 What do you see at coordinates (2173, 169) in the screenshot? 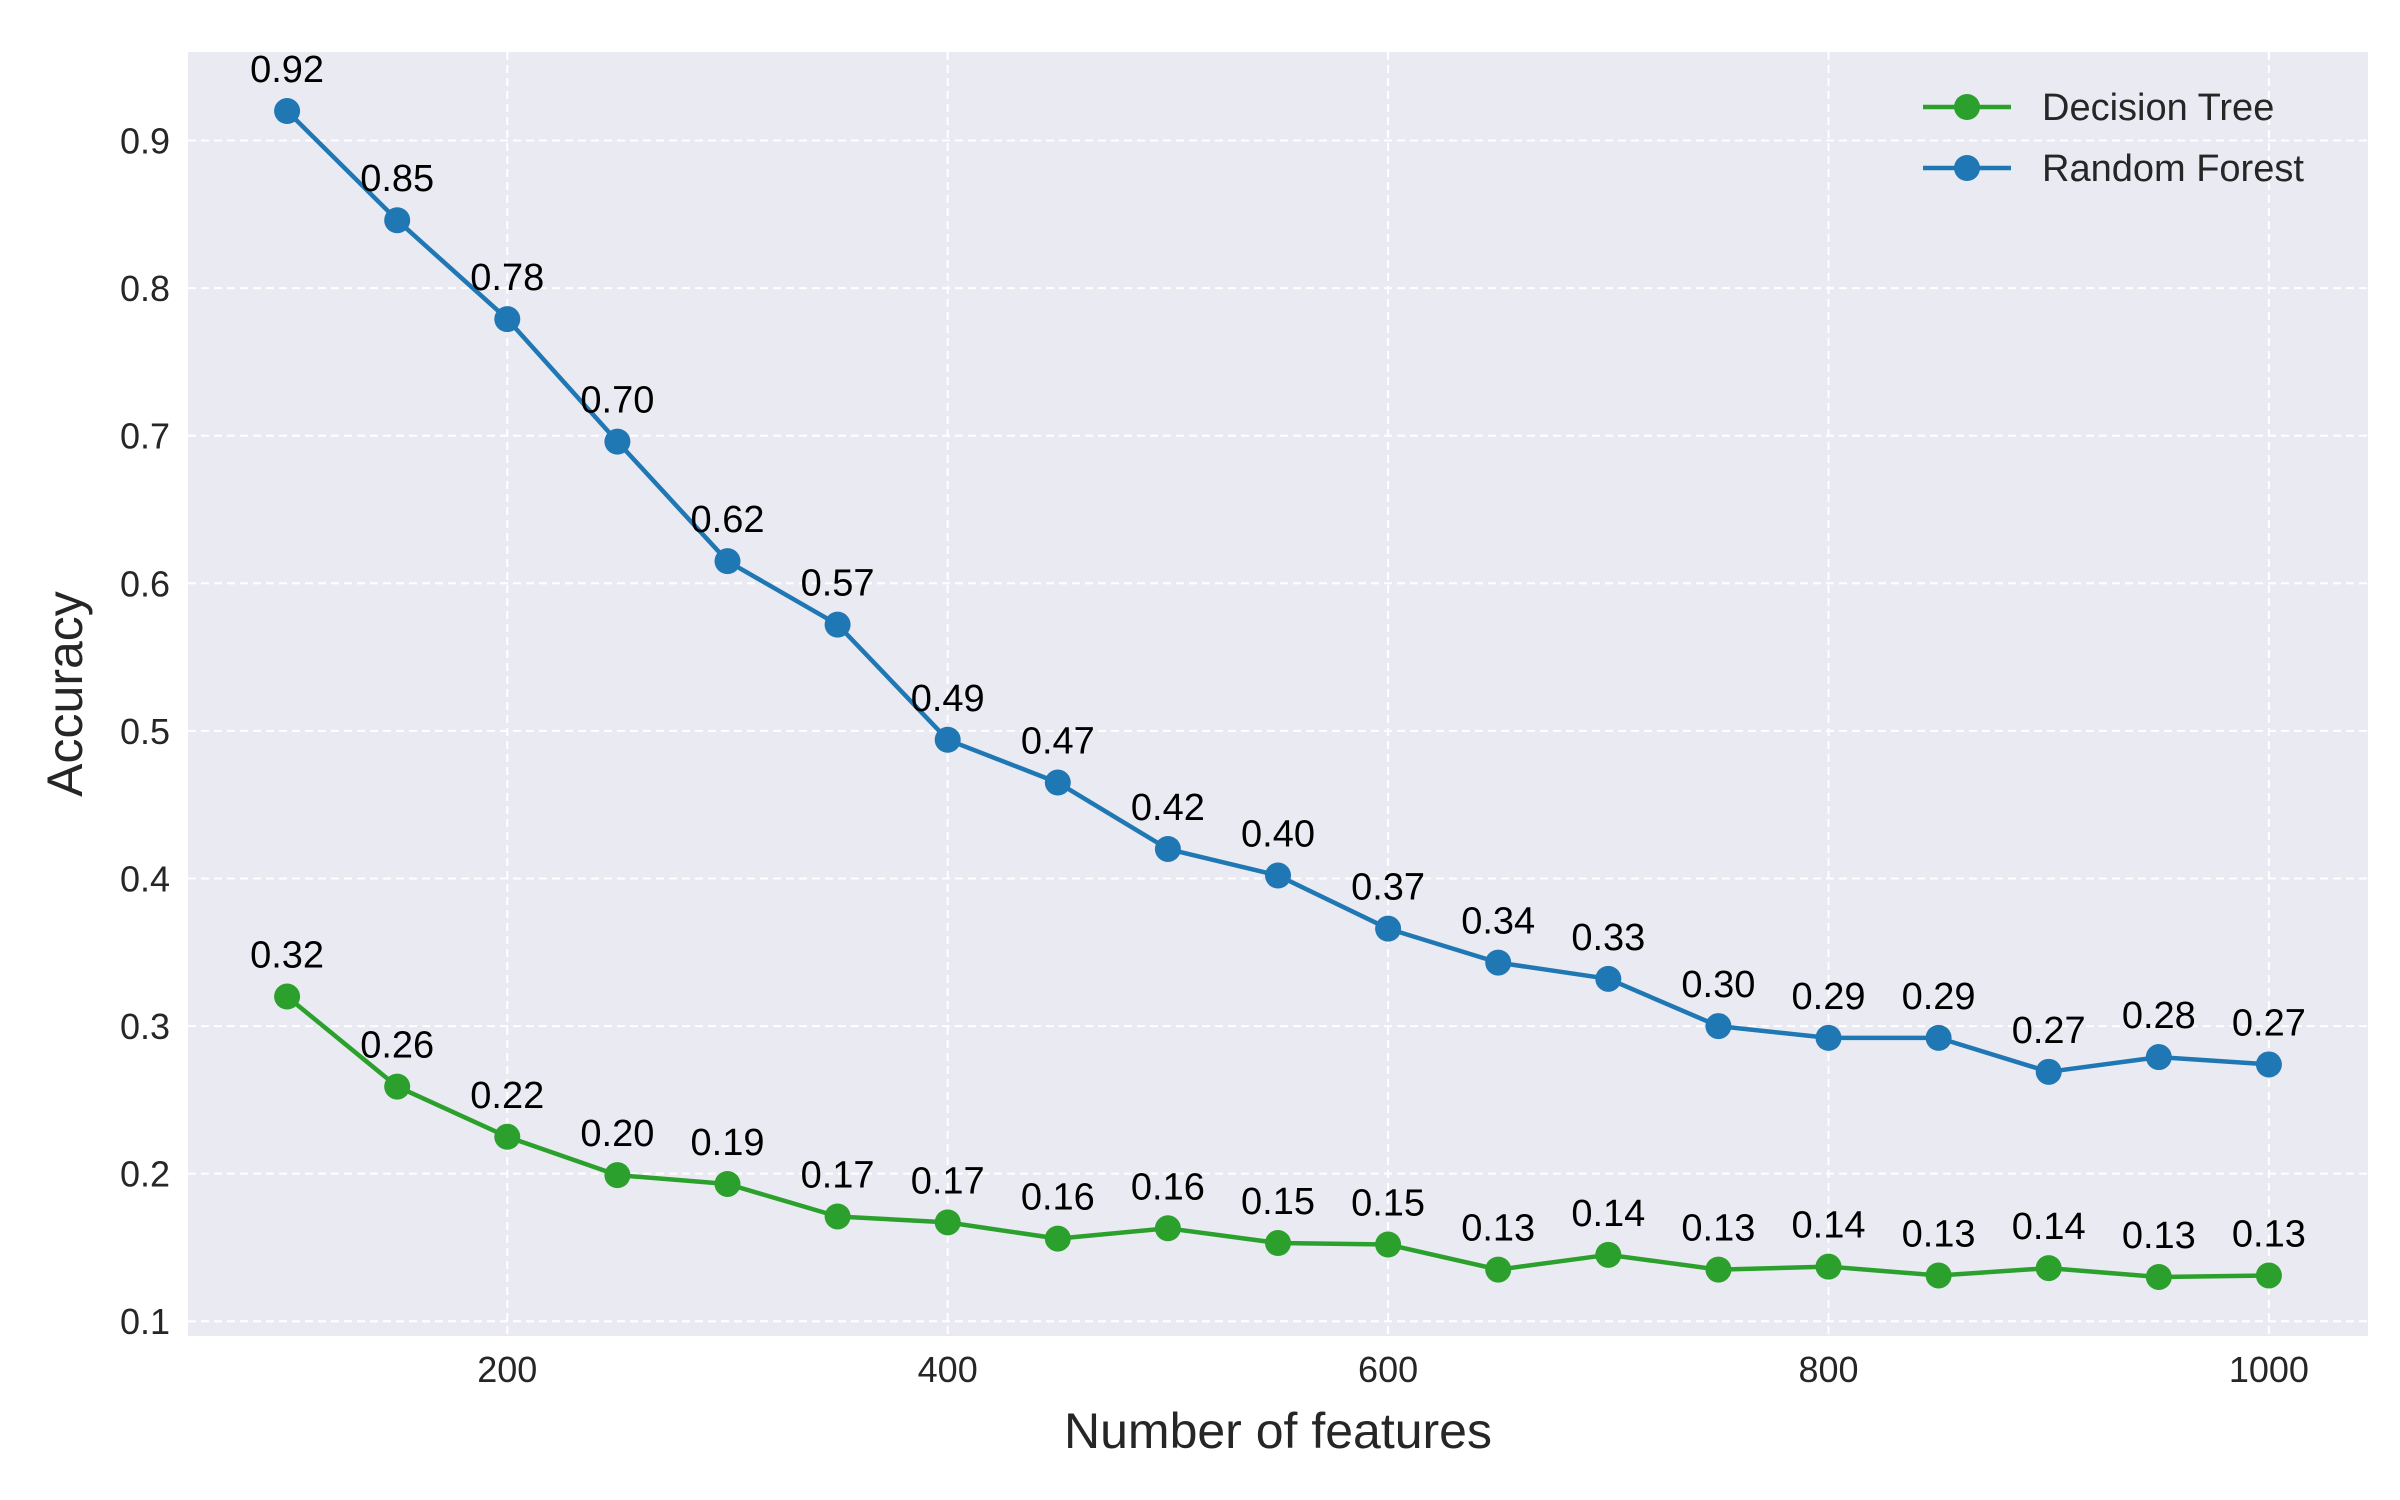
I see `random-forest-legend-label: Random Forest` at bounding box center [2173, 169].